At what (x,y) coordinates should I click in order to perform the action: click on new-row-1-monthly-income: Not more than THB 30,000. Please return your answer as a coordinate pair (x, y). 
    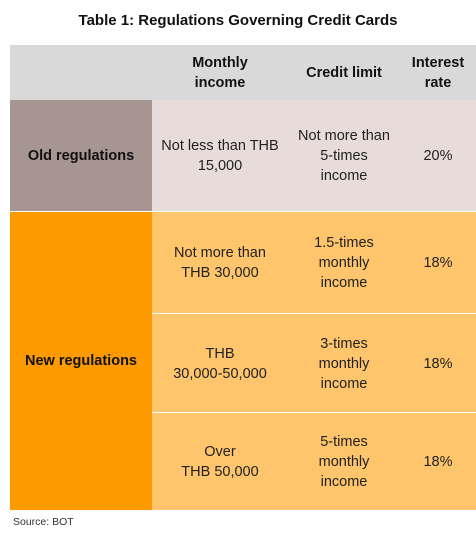
    Looking at the image, I should click on (220, 263).